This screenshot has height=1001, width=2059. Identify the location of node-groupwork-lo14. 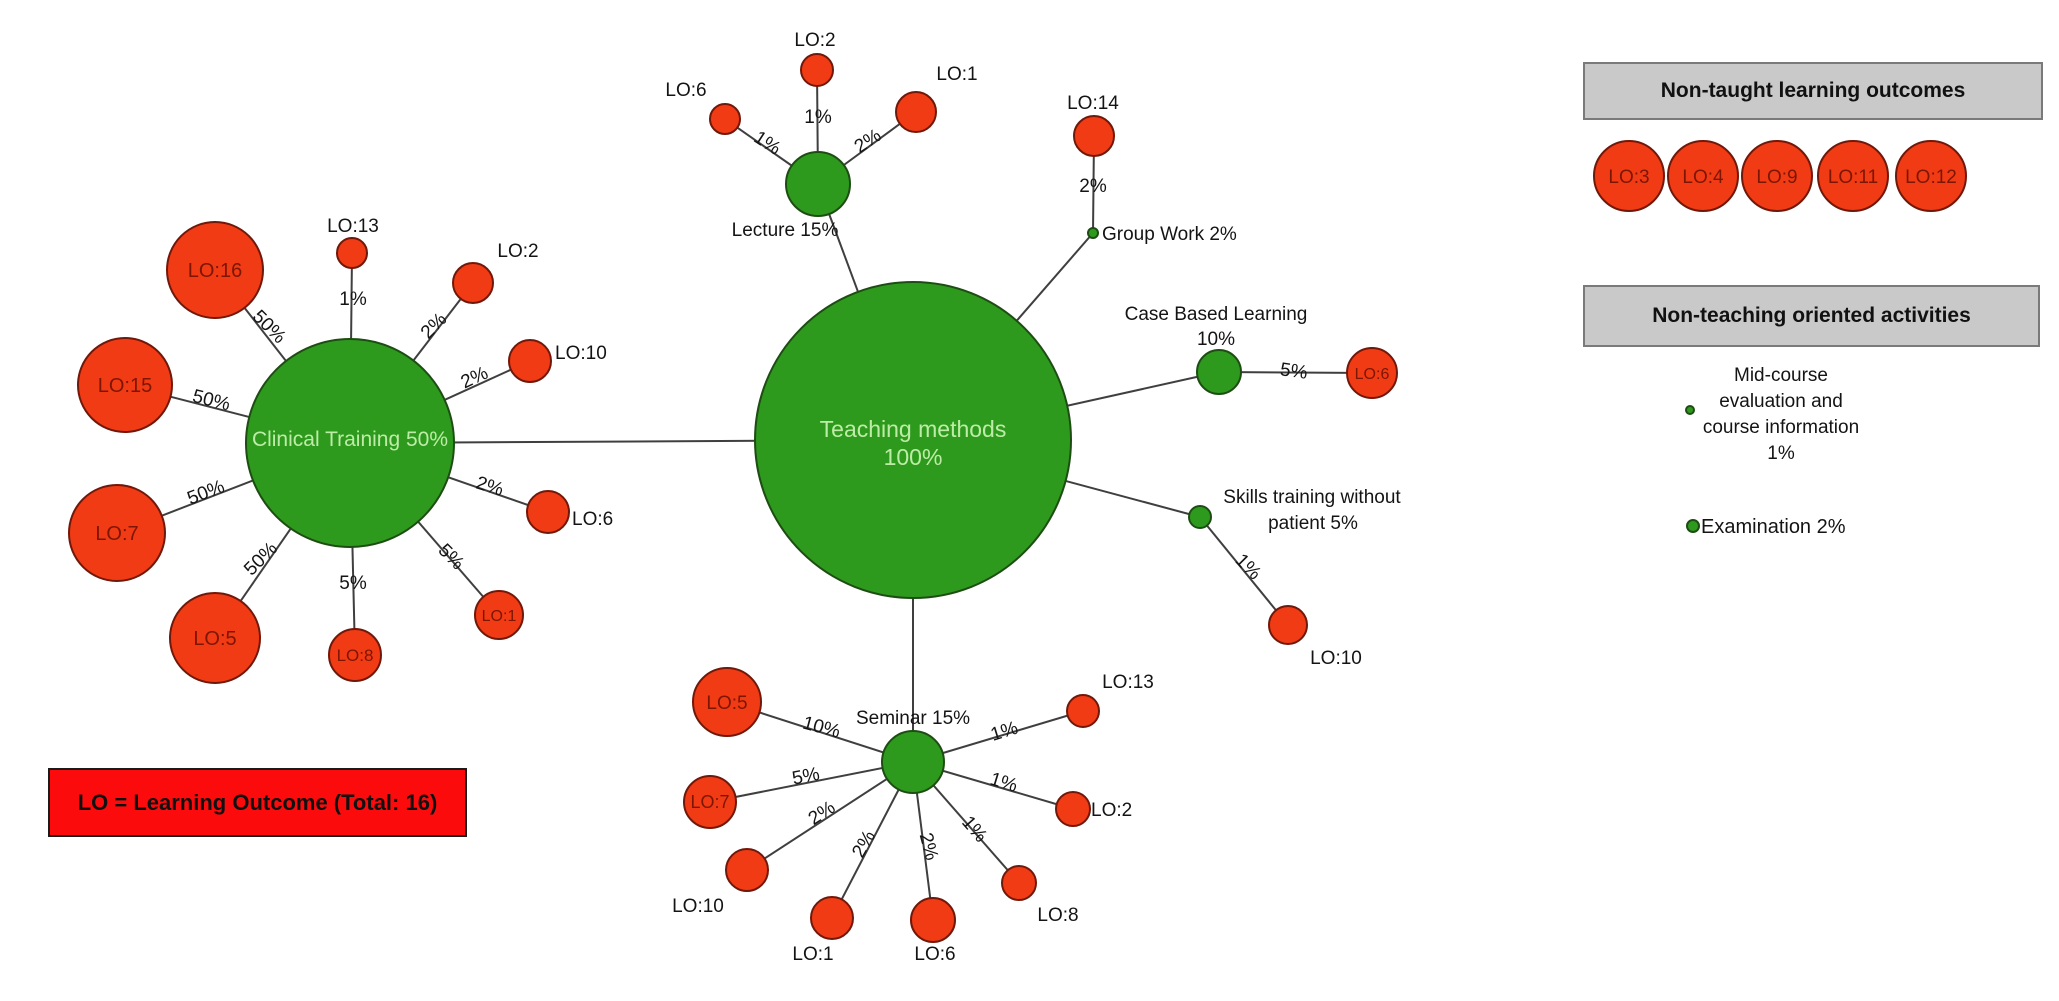
(1094, 136).